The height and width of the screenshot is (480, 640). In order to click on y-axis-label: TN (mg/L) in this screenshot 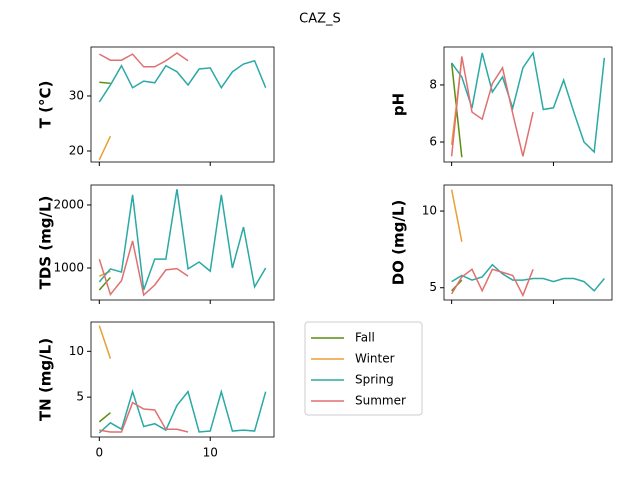, I will do `click(46, 379)`.